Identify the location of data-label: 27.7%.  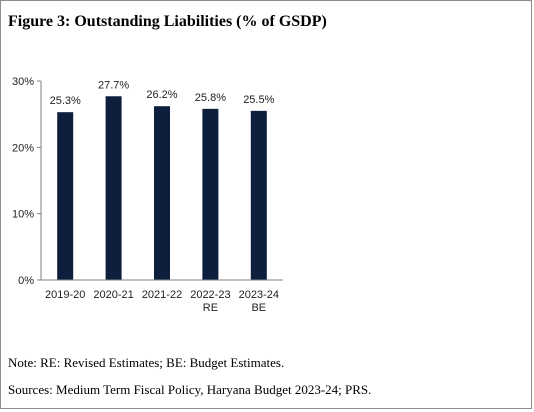
(113, 85).